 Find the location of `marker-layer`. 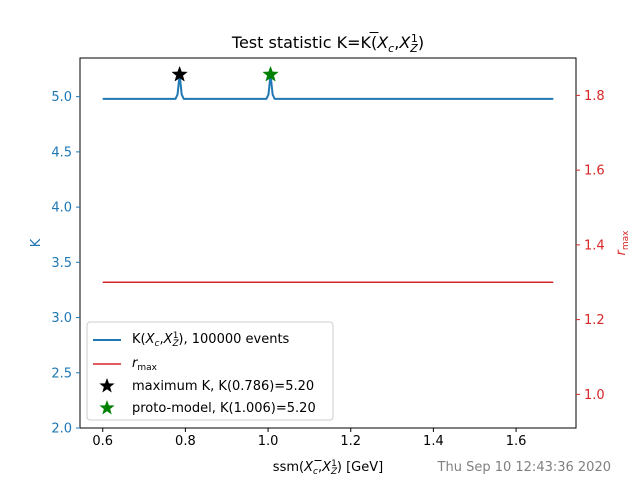

marker-layer is located at coordinates (225, 73).